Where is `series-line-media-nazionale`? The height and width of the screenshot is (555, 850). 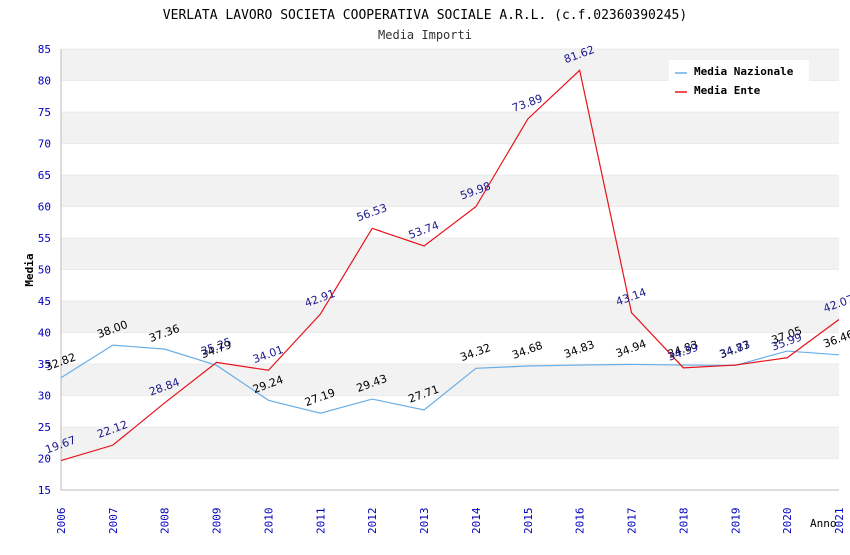 series-line-media-nazionale is located at coordinates (450, 379).